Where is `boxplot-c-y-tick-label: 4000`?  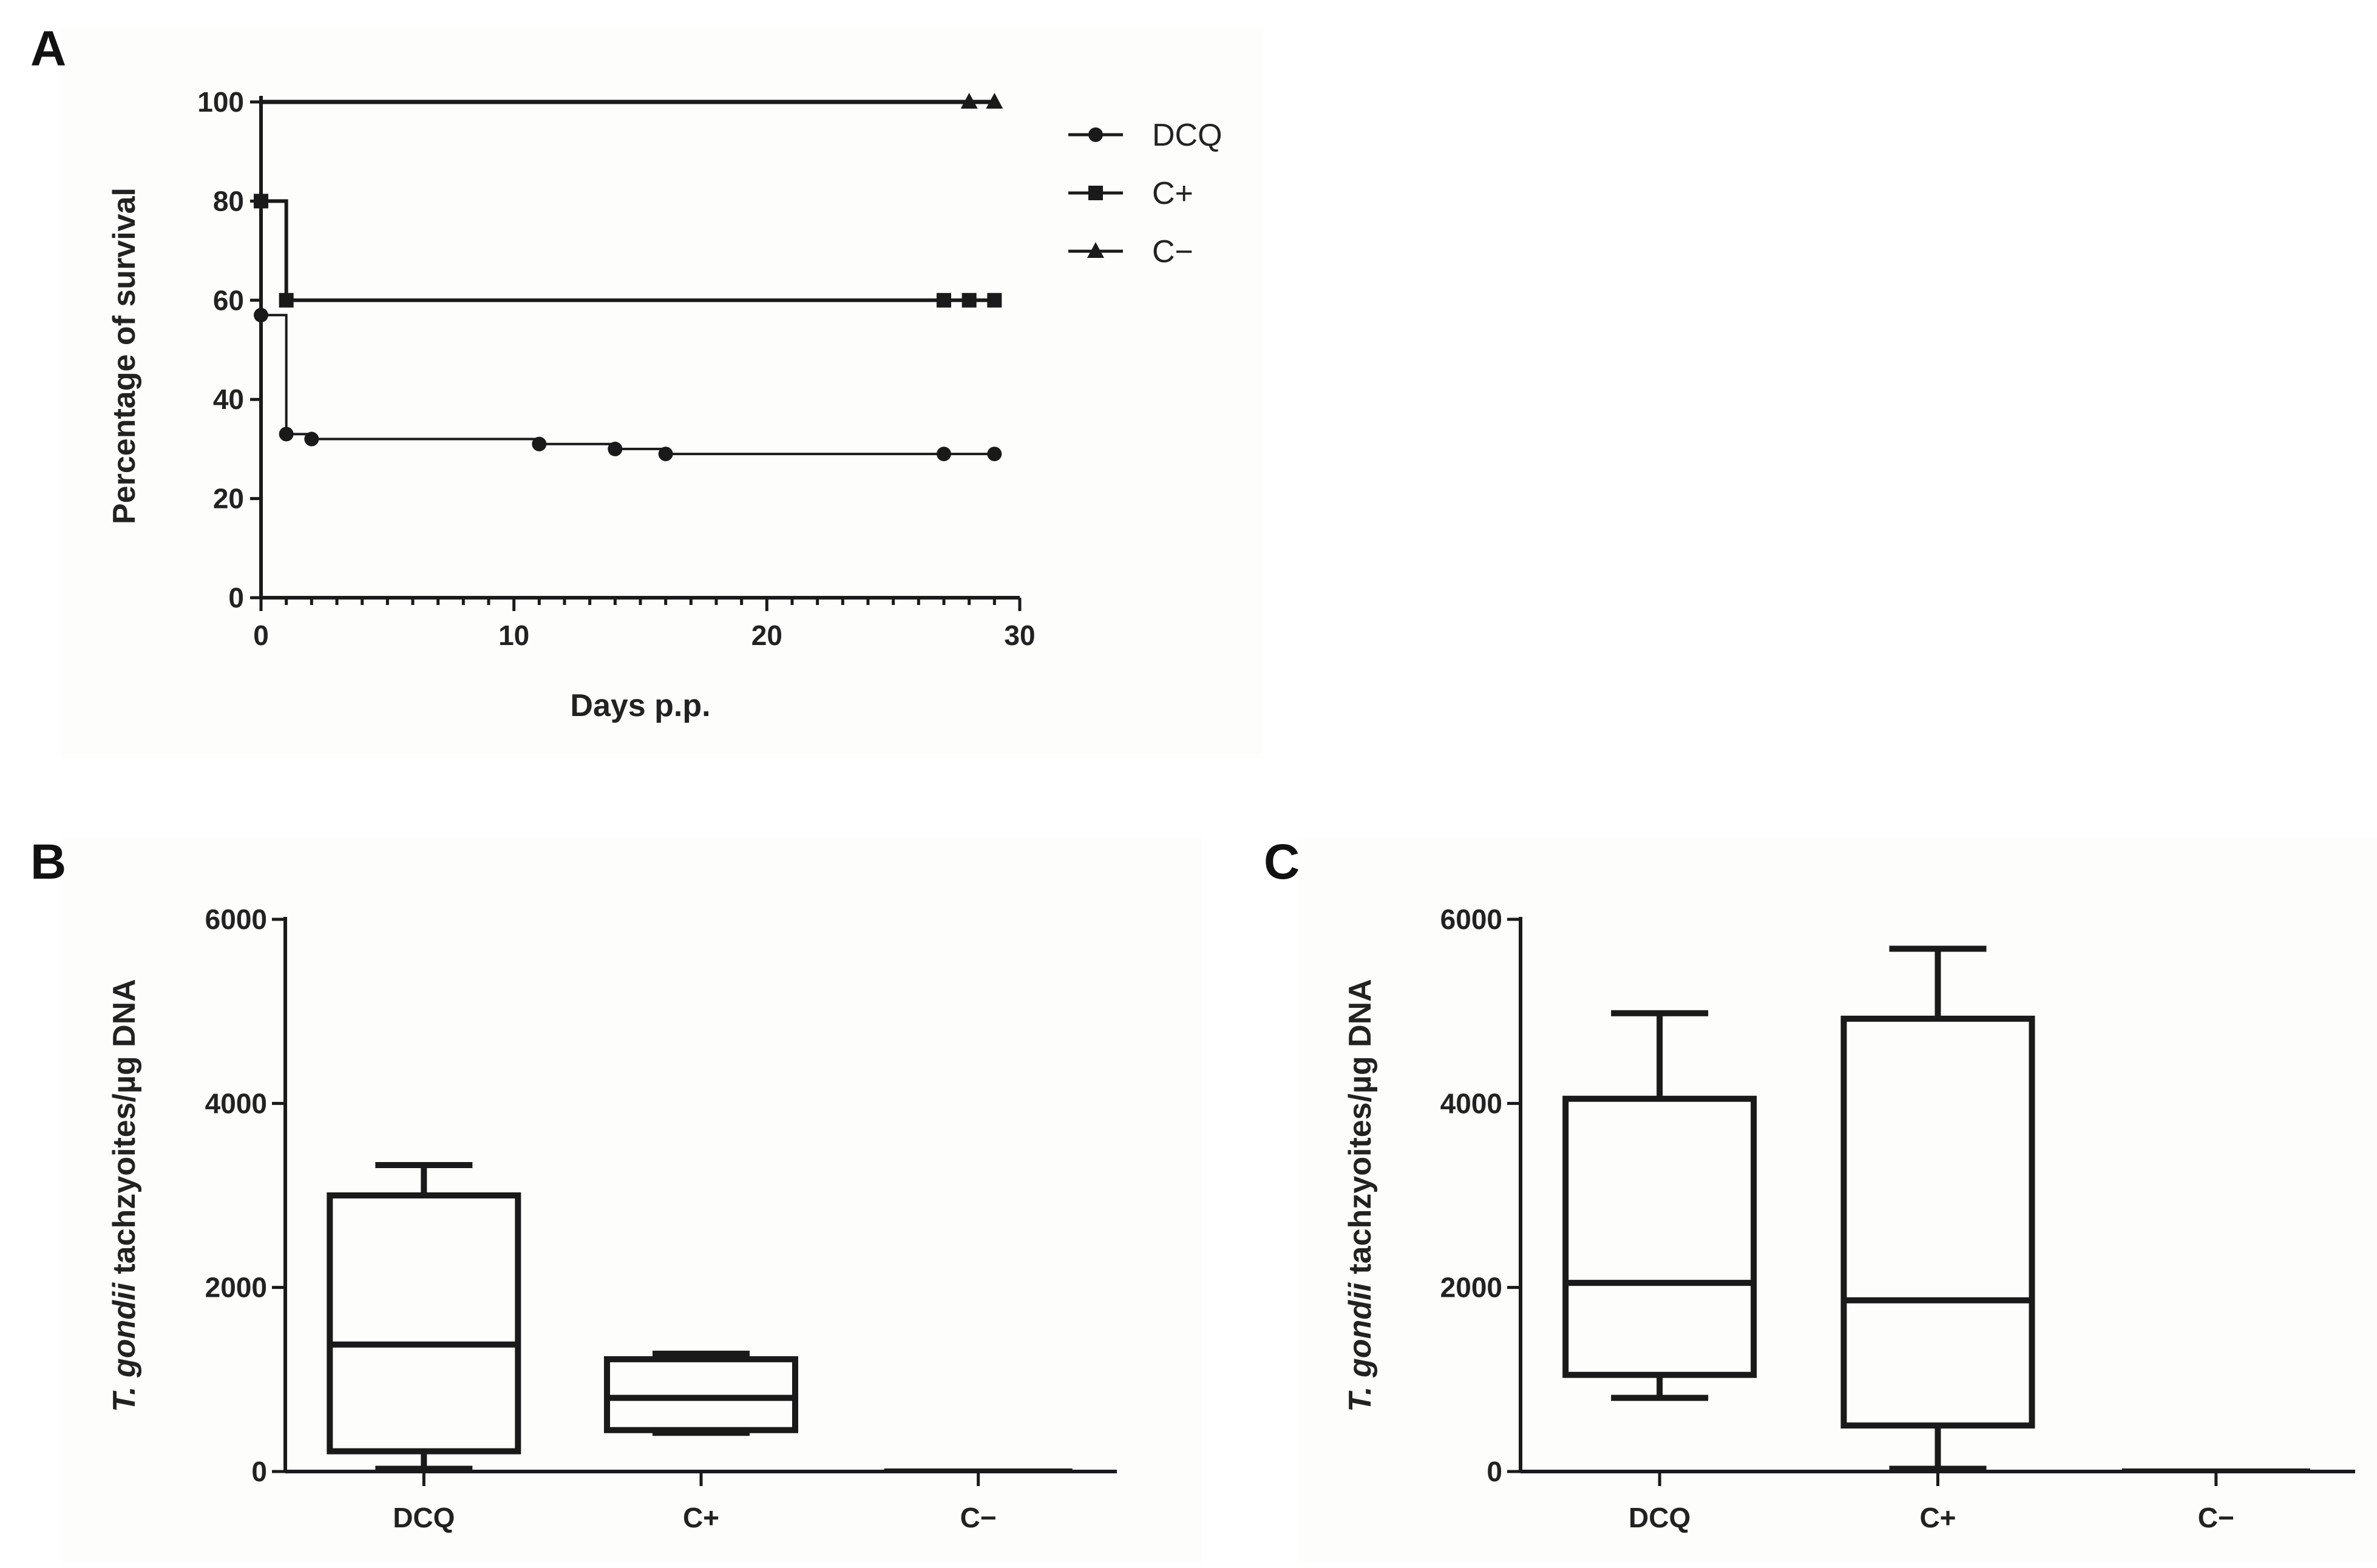 boxplot-c-y-tick-label: 4000 is located at coordinates (1471, 1103).